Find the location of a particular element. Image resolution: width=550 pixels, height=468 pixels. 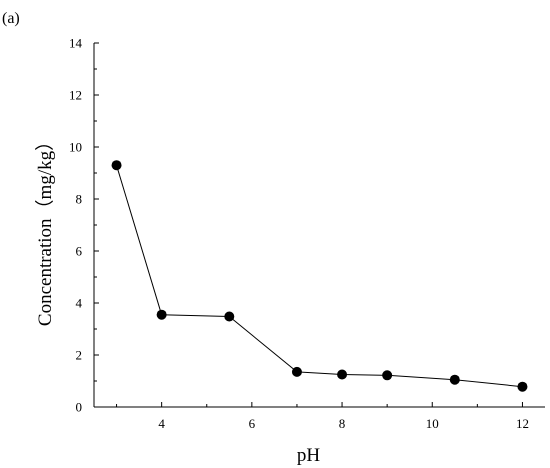

y-tick-label: 4 is located at coordinates (79, 303).